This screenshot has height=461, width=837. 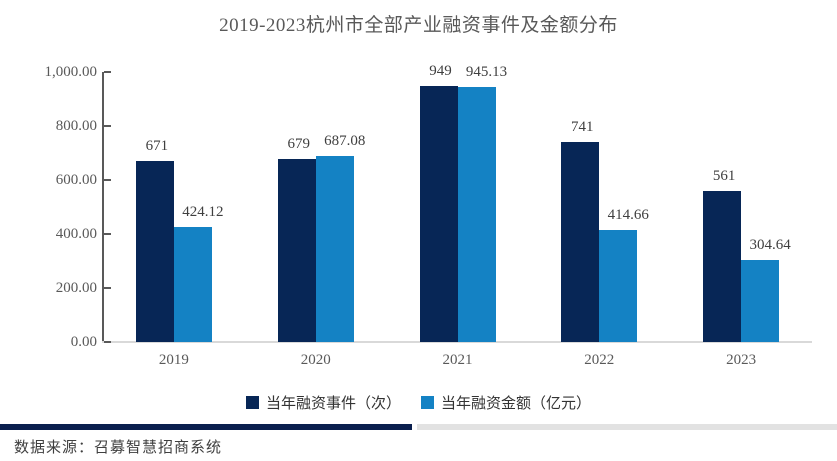 I want to click on x-axis-label-2023: 2023, so click(x=741, y=360).